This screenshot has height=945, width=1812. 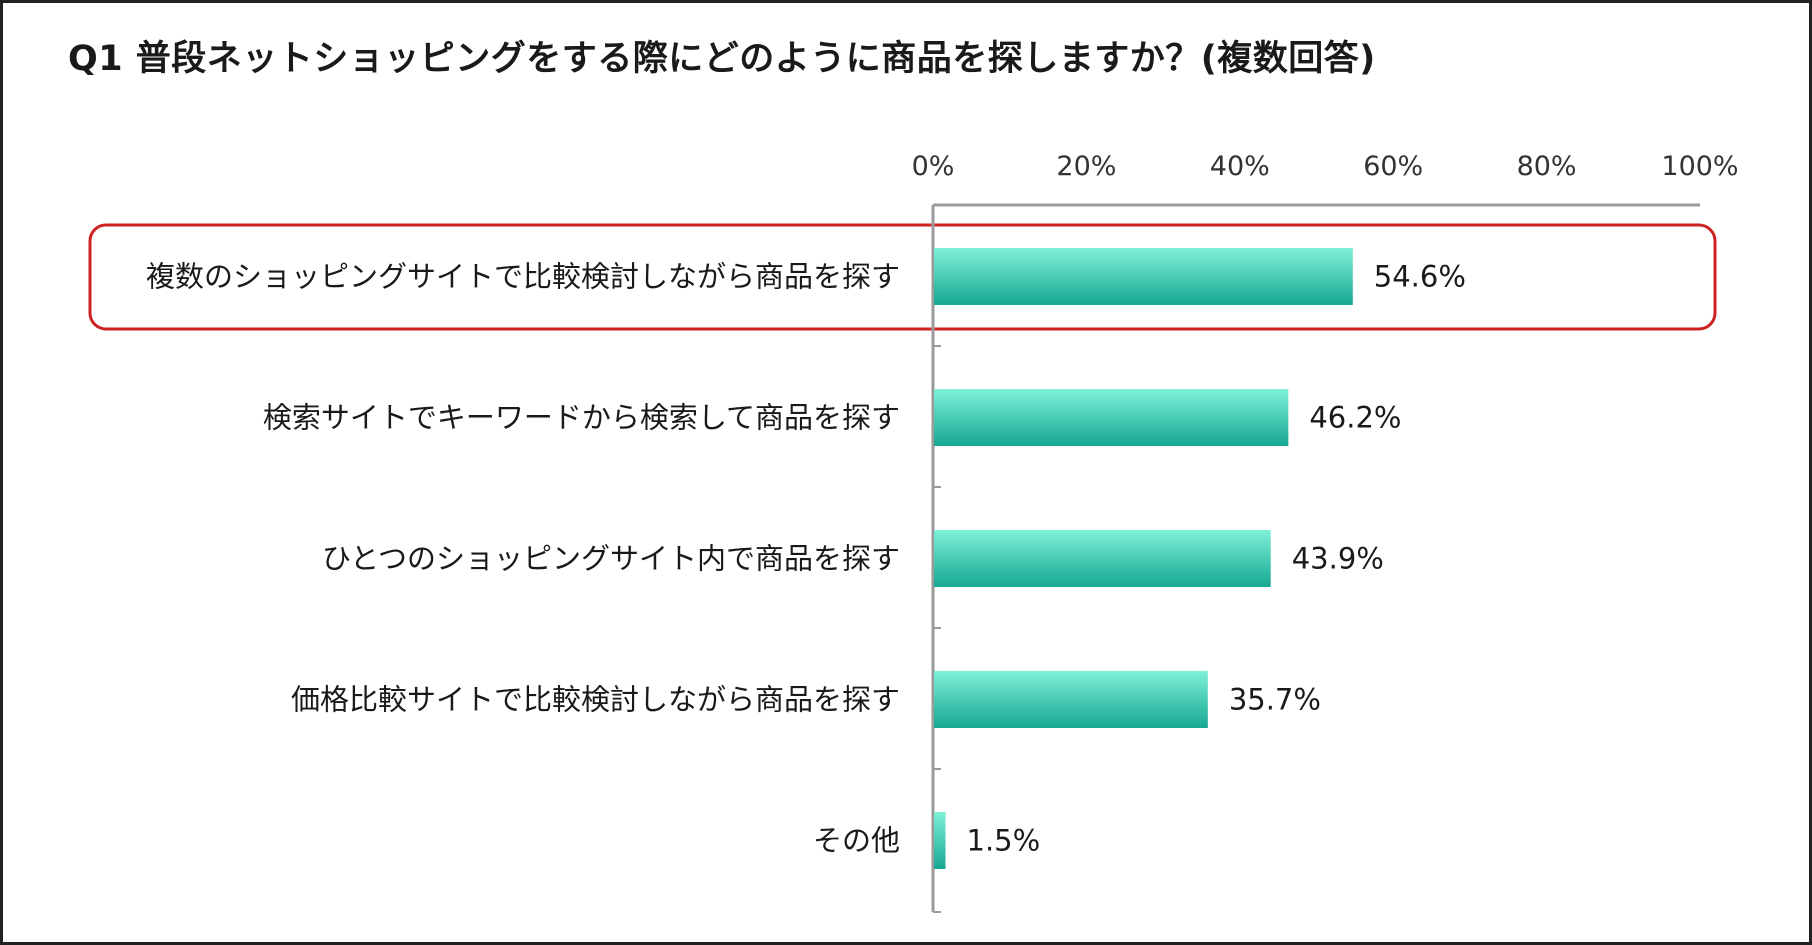 What do you see at coordinates (611, 559) in the screenshot?
I see `category-label: ひとつのショッピングサイト内で商品を探す` at bounding box center [611, 559].